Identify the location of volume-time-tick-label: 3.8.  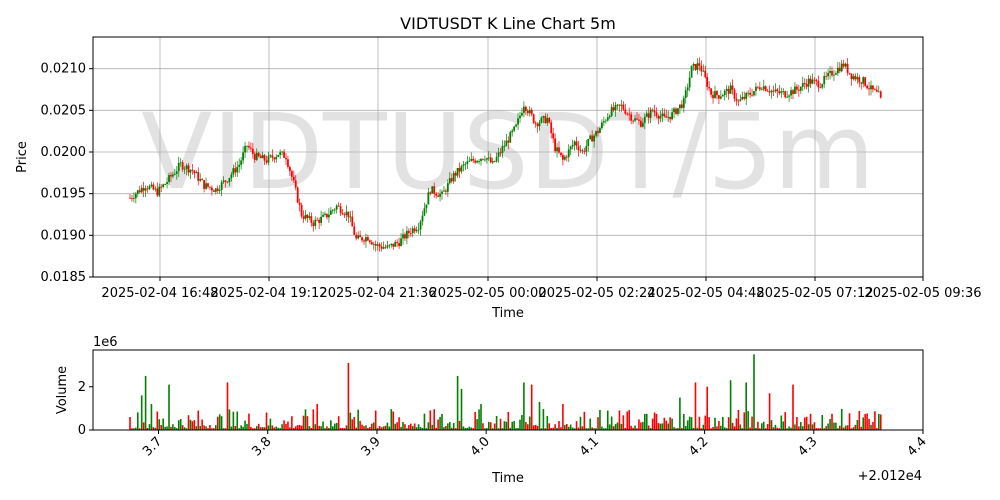
(261, 446).